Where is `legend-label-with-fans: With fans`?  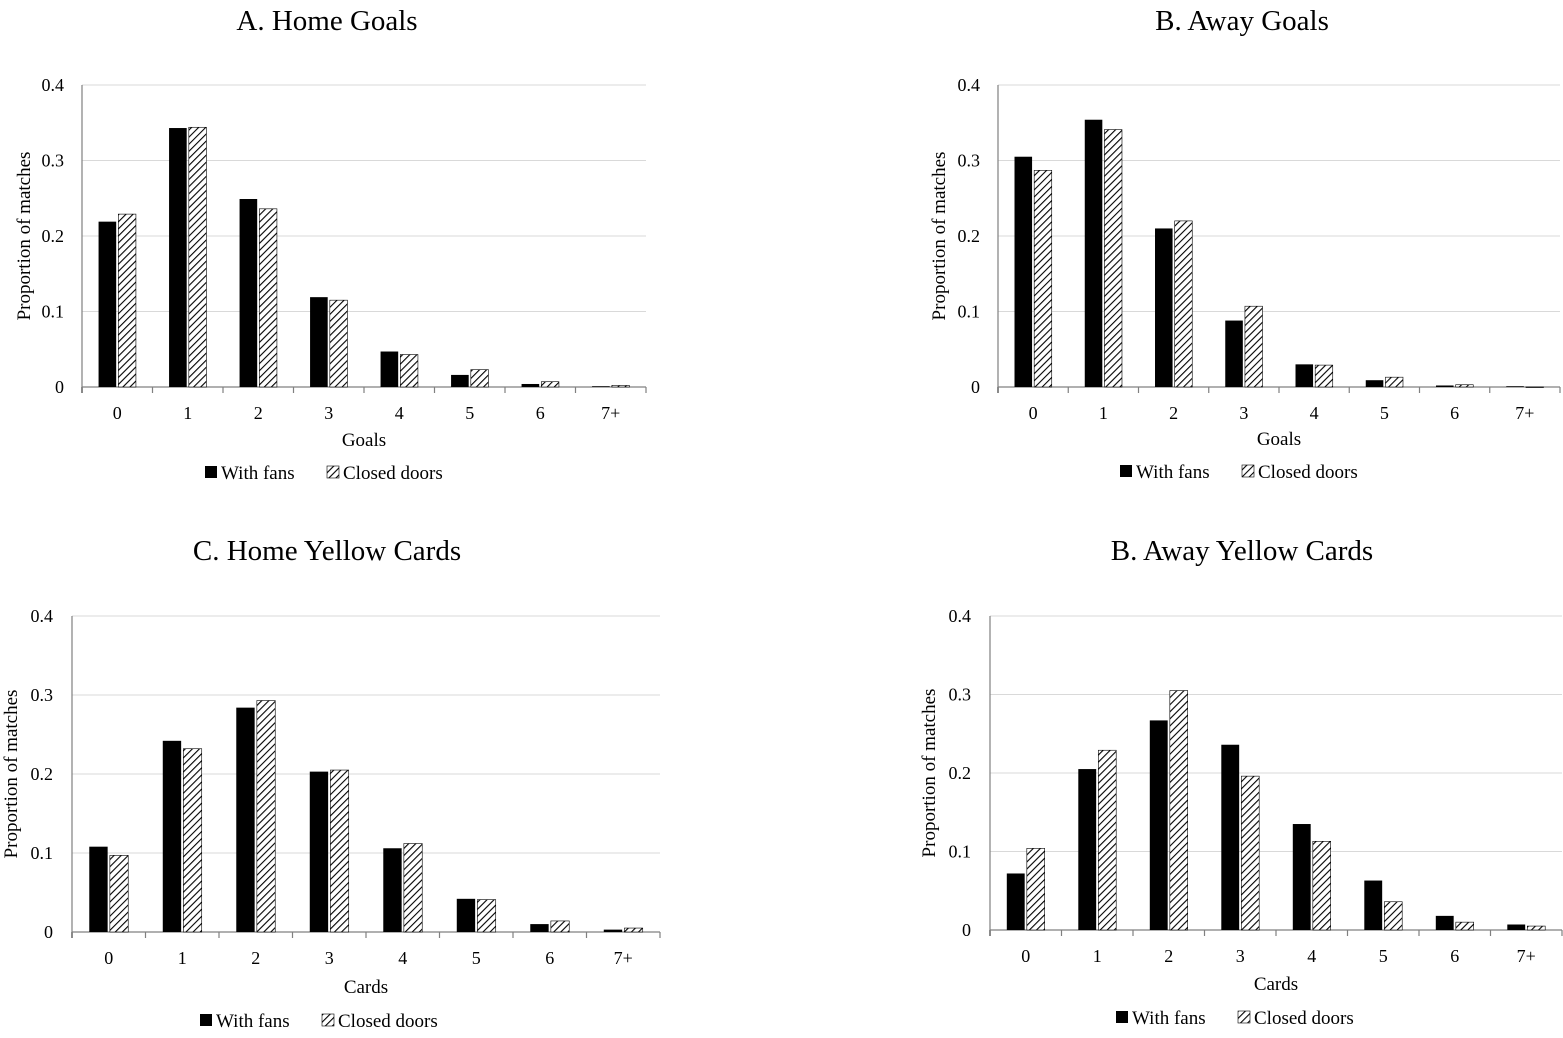
legend-label-with-fans: With fans is located at coordinates (1173, 472).